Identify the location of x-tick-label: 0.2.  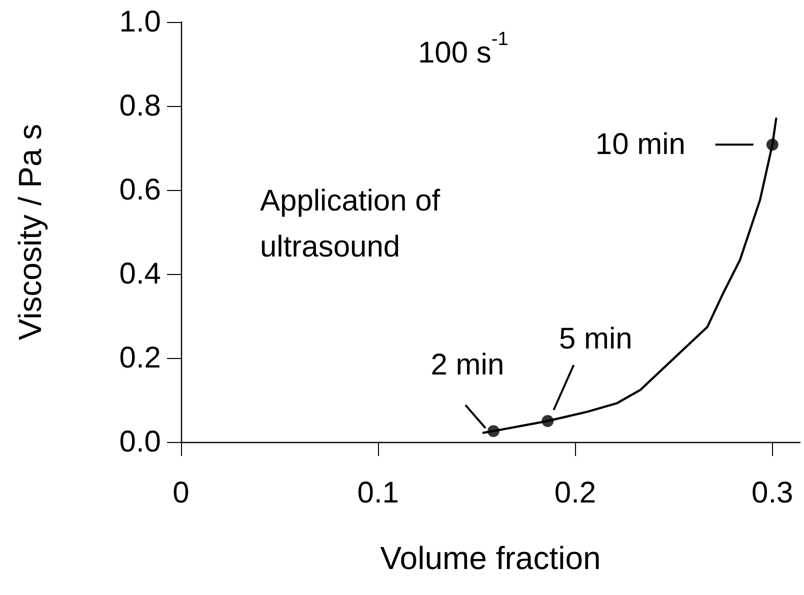
(575, 493).